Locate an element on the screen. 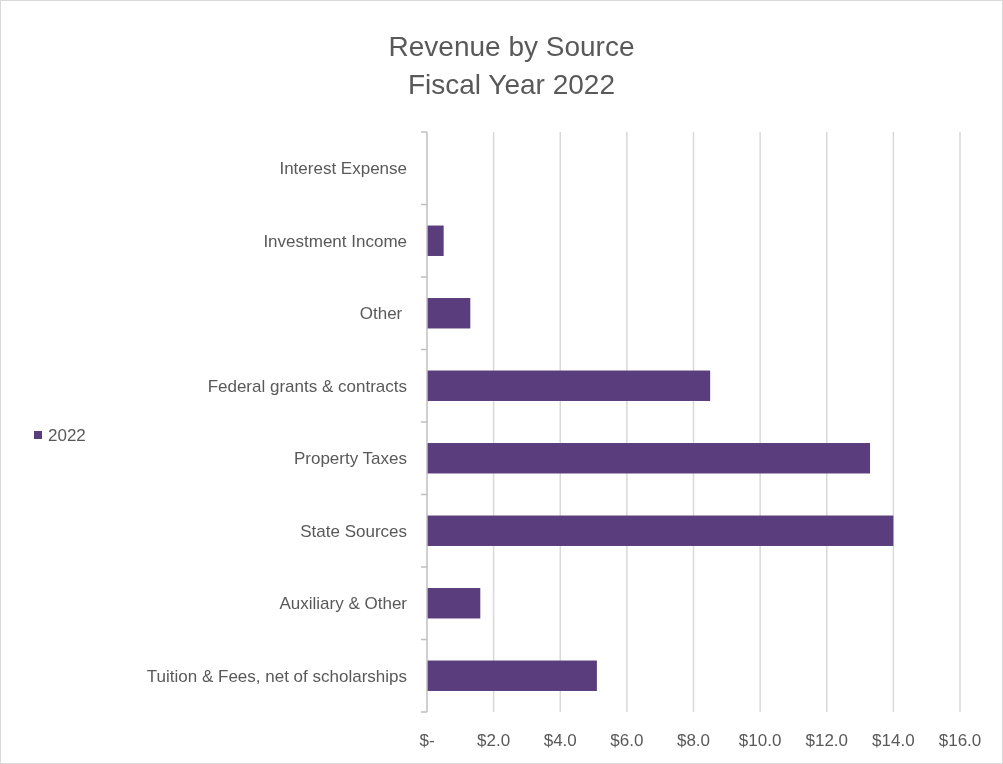 The image size is (1003, 764). x-tick-label: $4.0 is located at coordinates (560, 740).